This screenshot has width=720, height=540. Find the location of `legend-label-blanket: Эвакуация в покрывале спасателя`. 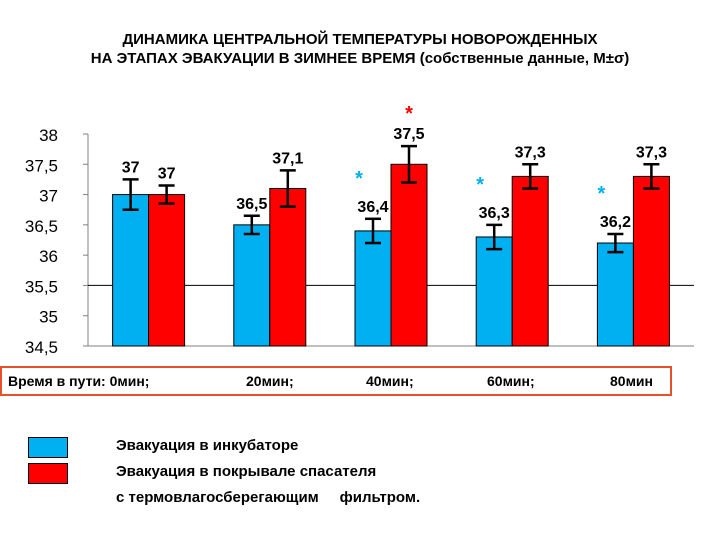

legend-label-blanket: Эвакуация в покрывале спасателя is located at coordinates (246, 471).